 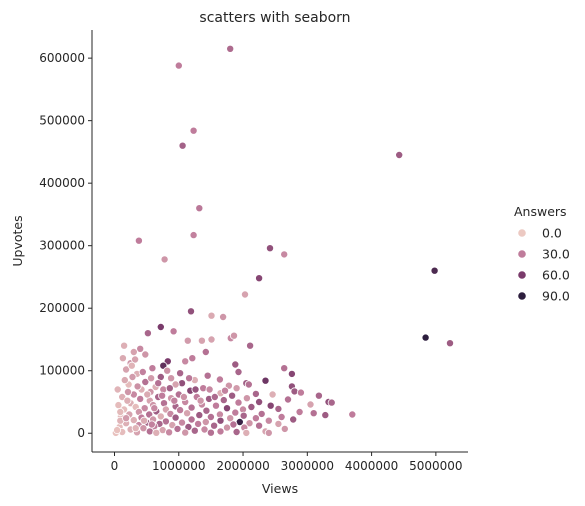 I want to click on y-axis-label: Upvotes, so click(x=17, y=240).